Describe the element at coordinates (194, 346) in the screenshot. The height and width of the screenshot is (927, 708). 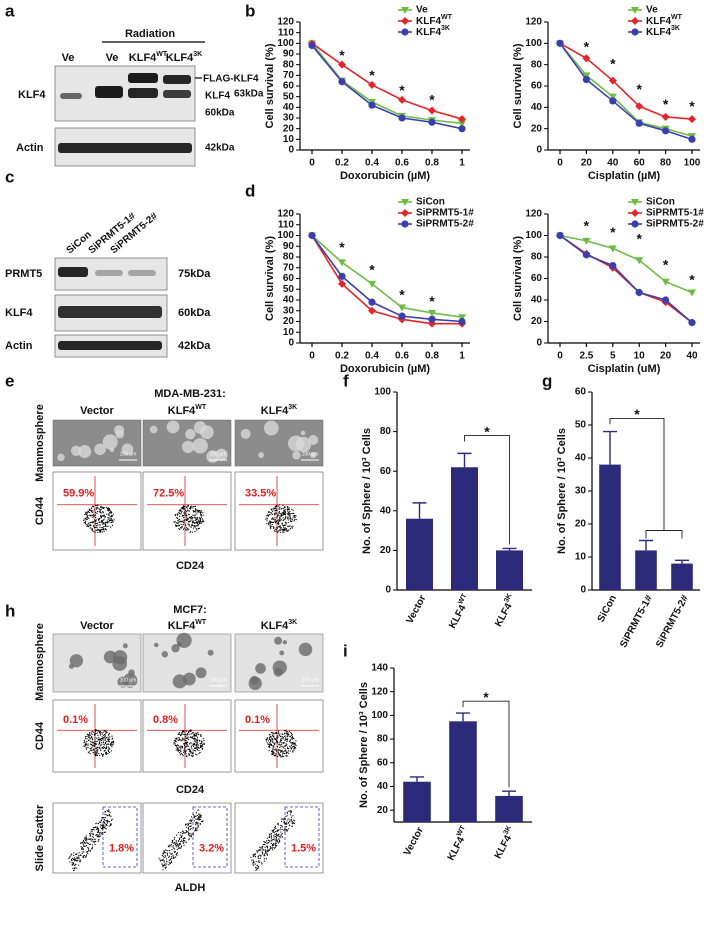
I see `row-label: 42kDa` at that location.